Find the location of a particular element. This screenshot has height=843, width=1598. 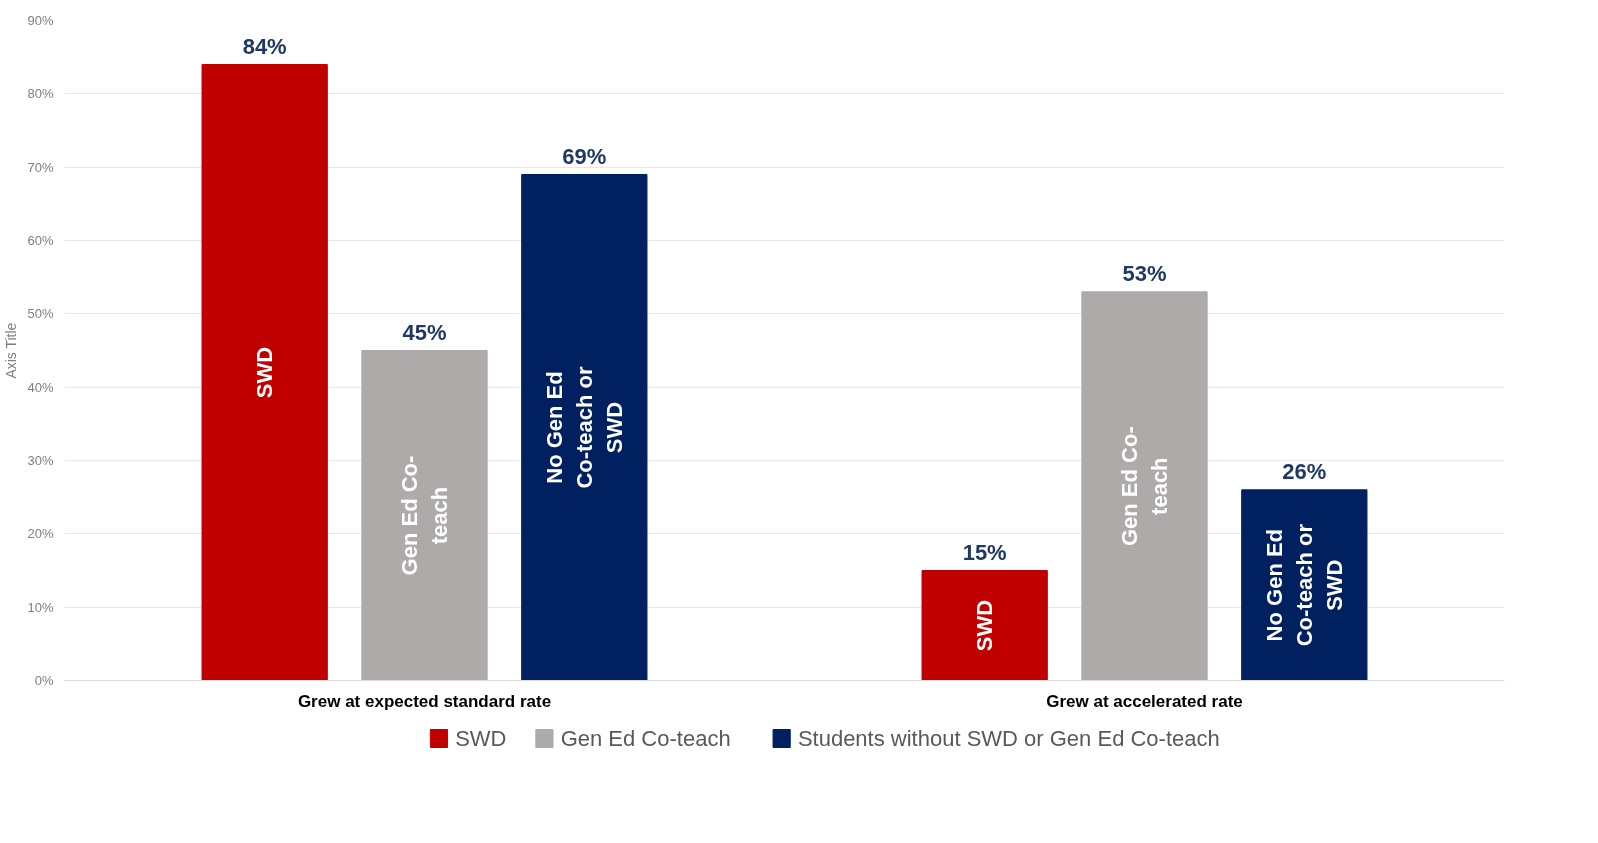

y-axis-title: Axis Title is located at coordinates (11, 350).